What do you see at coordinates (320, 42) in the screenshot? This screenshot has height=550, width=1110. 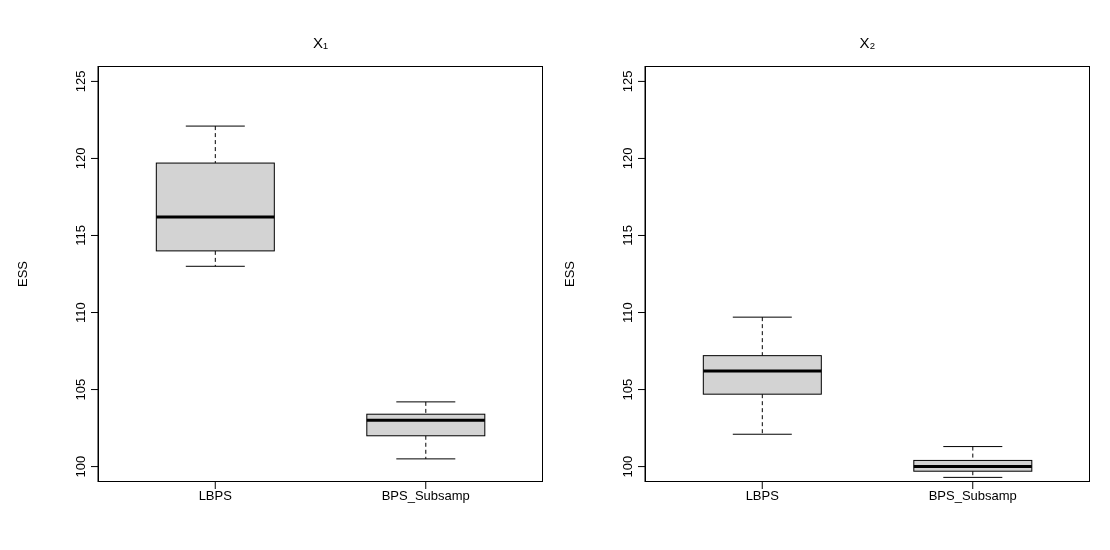 I see `chart-title: X₁` at bounding box center [320, 42].